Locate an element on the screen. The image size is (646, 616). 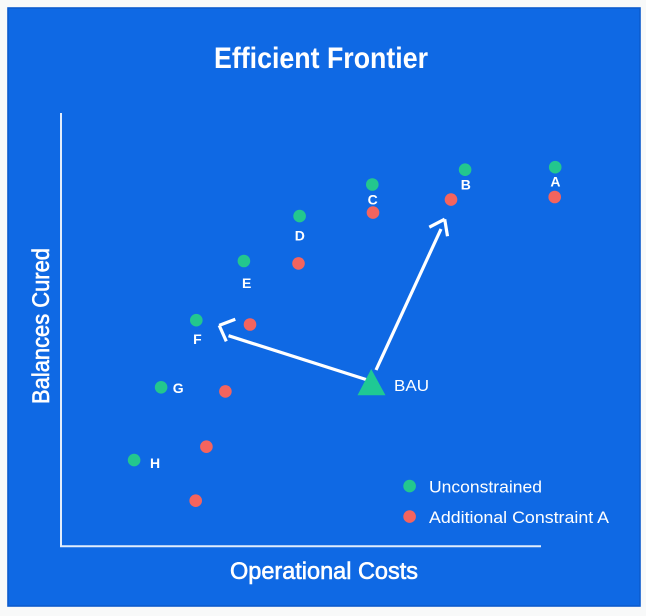
svg-text: B is located at coordinates (466, 185).